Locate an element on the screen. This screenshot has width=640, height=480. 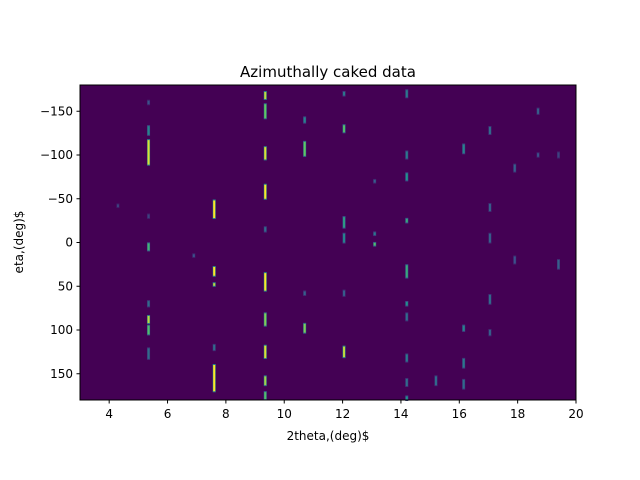
y-tick-label: 150 is located at coordinates (61, 374).